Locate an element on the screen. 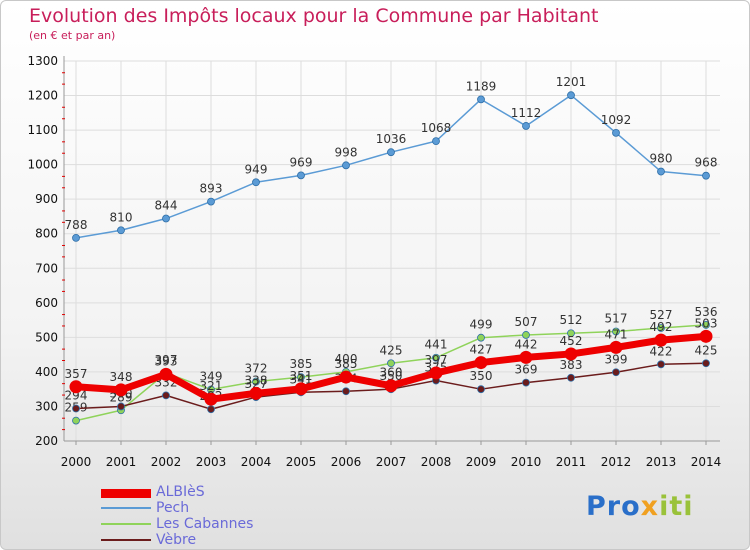 Image resolution: width=750 pixels, height=550 pixels. data-label-pech-2006: 998 is located at coordinates (346, 152).